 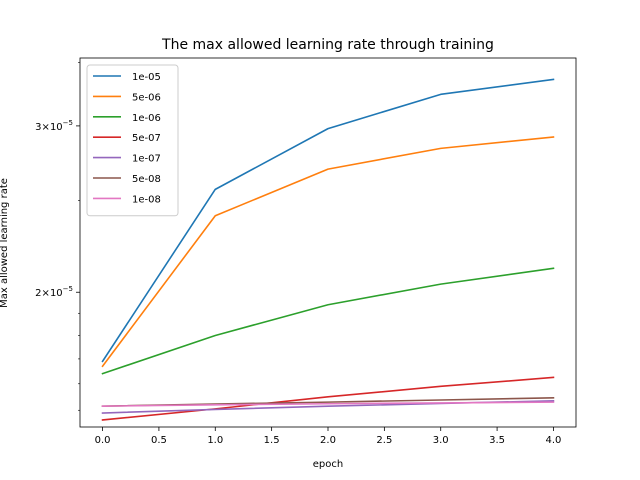 I want to click on x-axis-ticks: 0.0 0.5 1.0 1.5 2.0 2.5 3.0 3.5 4.0, so click(x=328, y=436).